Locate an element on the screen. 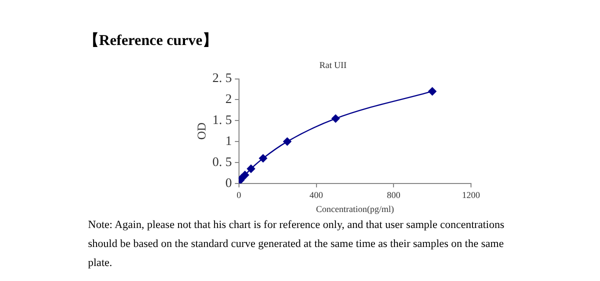 This screenshot has width=600, height=281. y-tick-label: 2 is located at coordinates (228, 98).